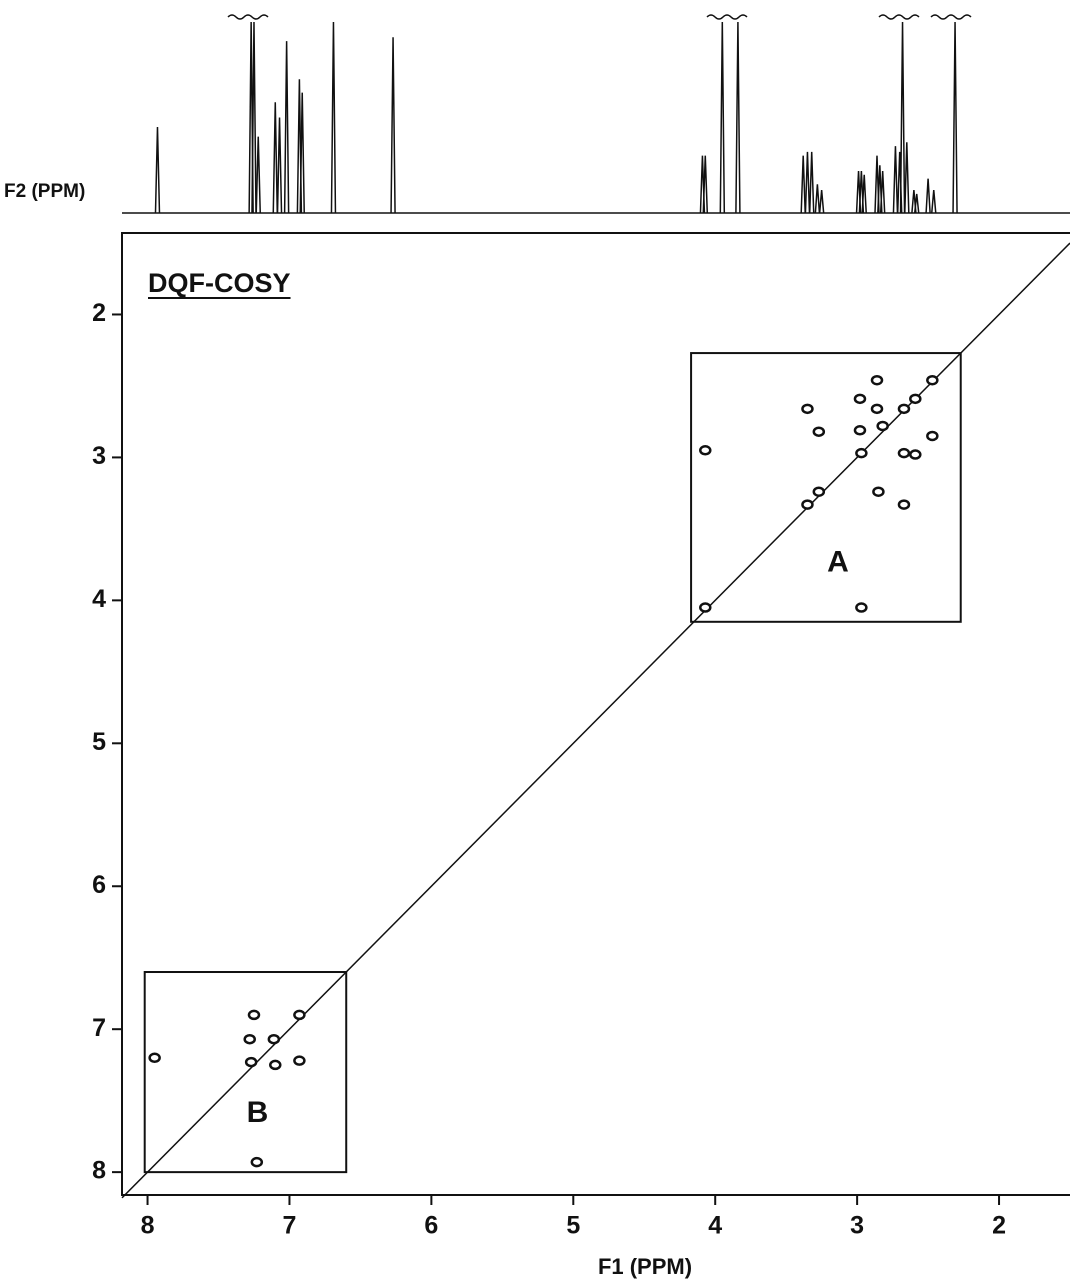 Image resolution: width=1070 pixels, height=1286 pixels. I want to click on y-tick-label: 2, so click(99, 313).